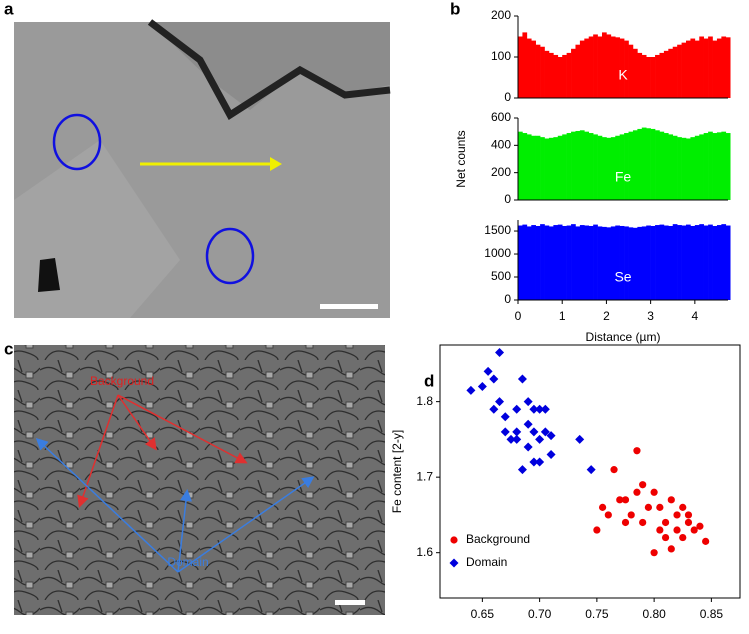 This screenshot has width=749, height=634. I want to click on series-label: Se, so click(622, 277).